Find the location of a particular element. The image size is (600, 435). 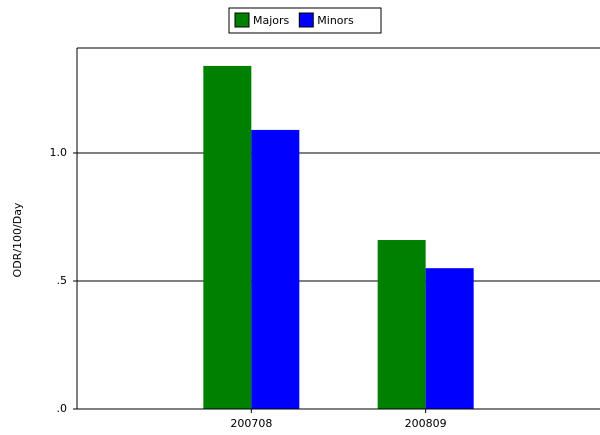

legend-label: Minors is located at coordinates (335, 20).